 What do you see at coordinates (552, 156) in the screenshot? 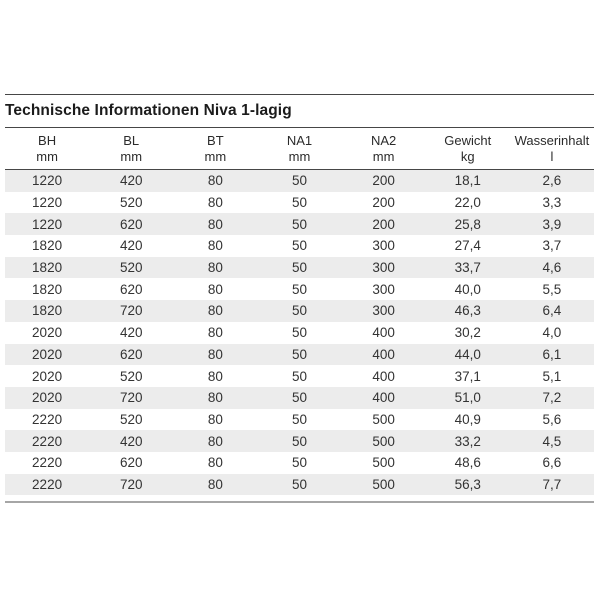
I see `header-unit: l` at bounding box center [552, 156].